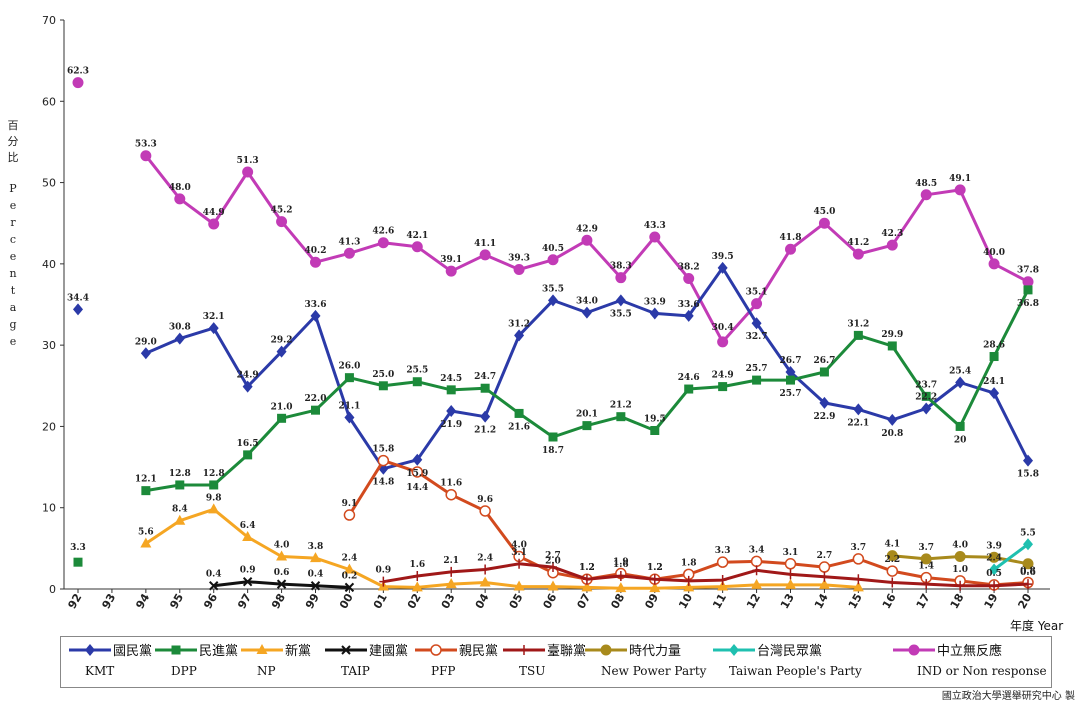 The width and height of the screenshot is (1089, 702). Describe the element at coordinates (553, 249) in the screenshot. I see `data-label-ind: 40.5` at that location.